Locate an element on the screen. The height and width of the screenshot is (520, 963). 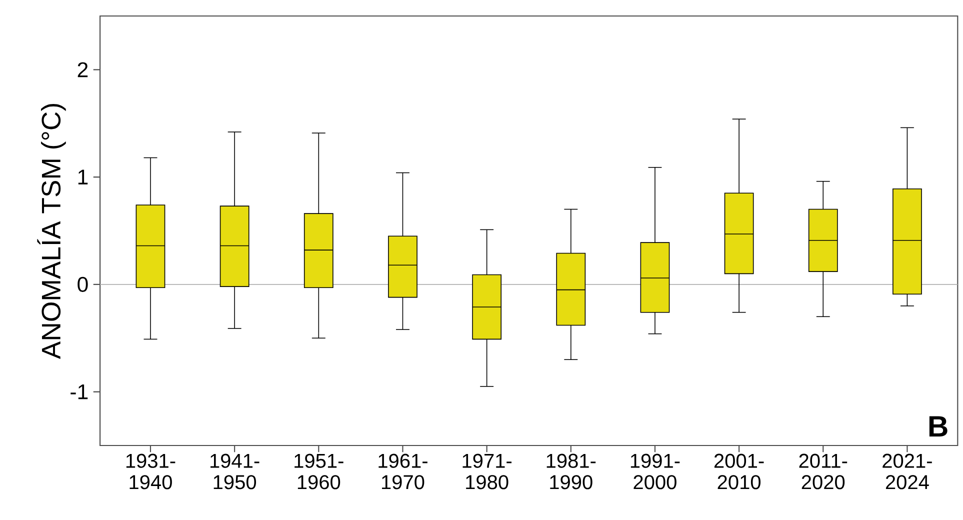
y-tick-label: -1 is located at coordinates (79, 392).